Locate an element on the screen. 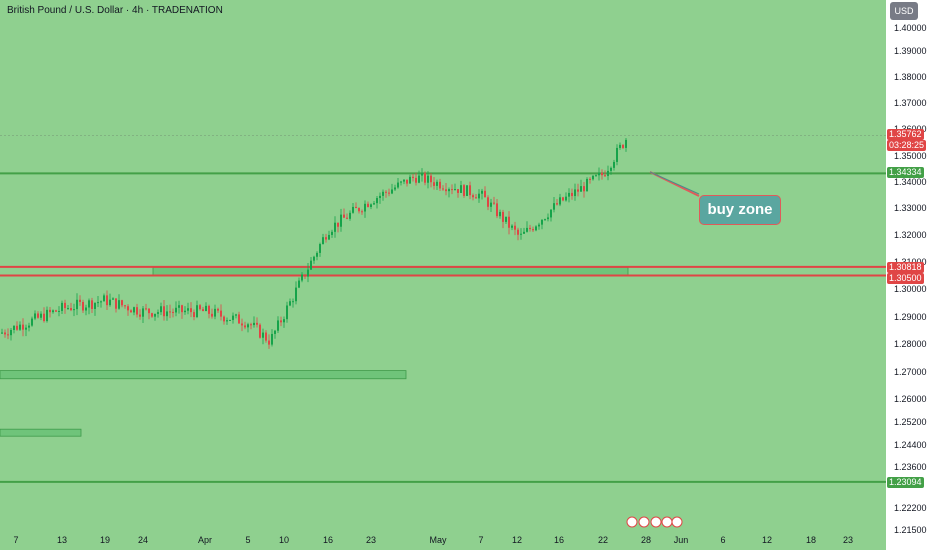  price-axis-tick-label: 1.33000 is located at coordinates (910, 208).